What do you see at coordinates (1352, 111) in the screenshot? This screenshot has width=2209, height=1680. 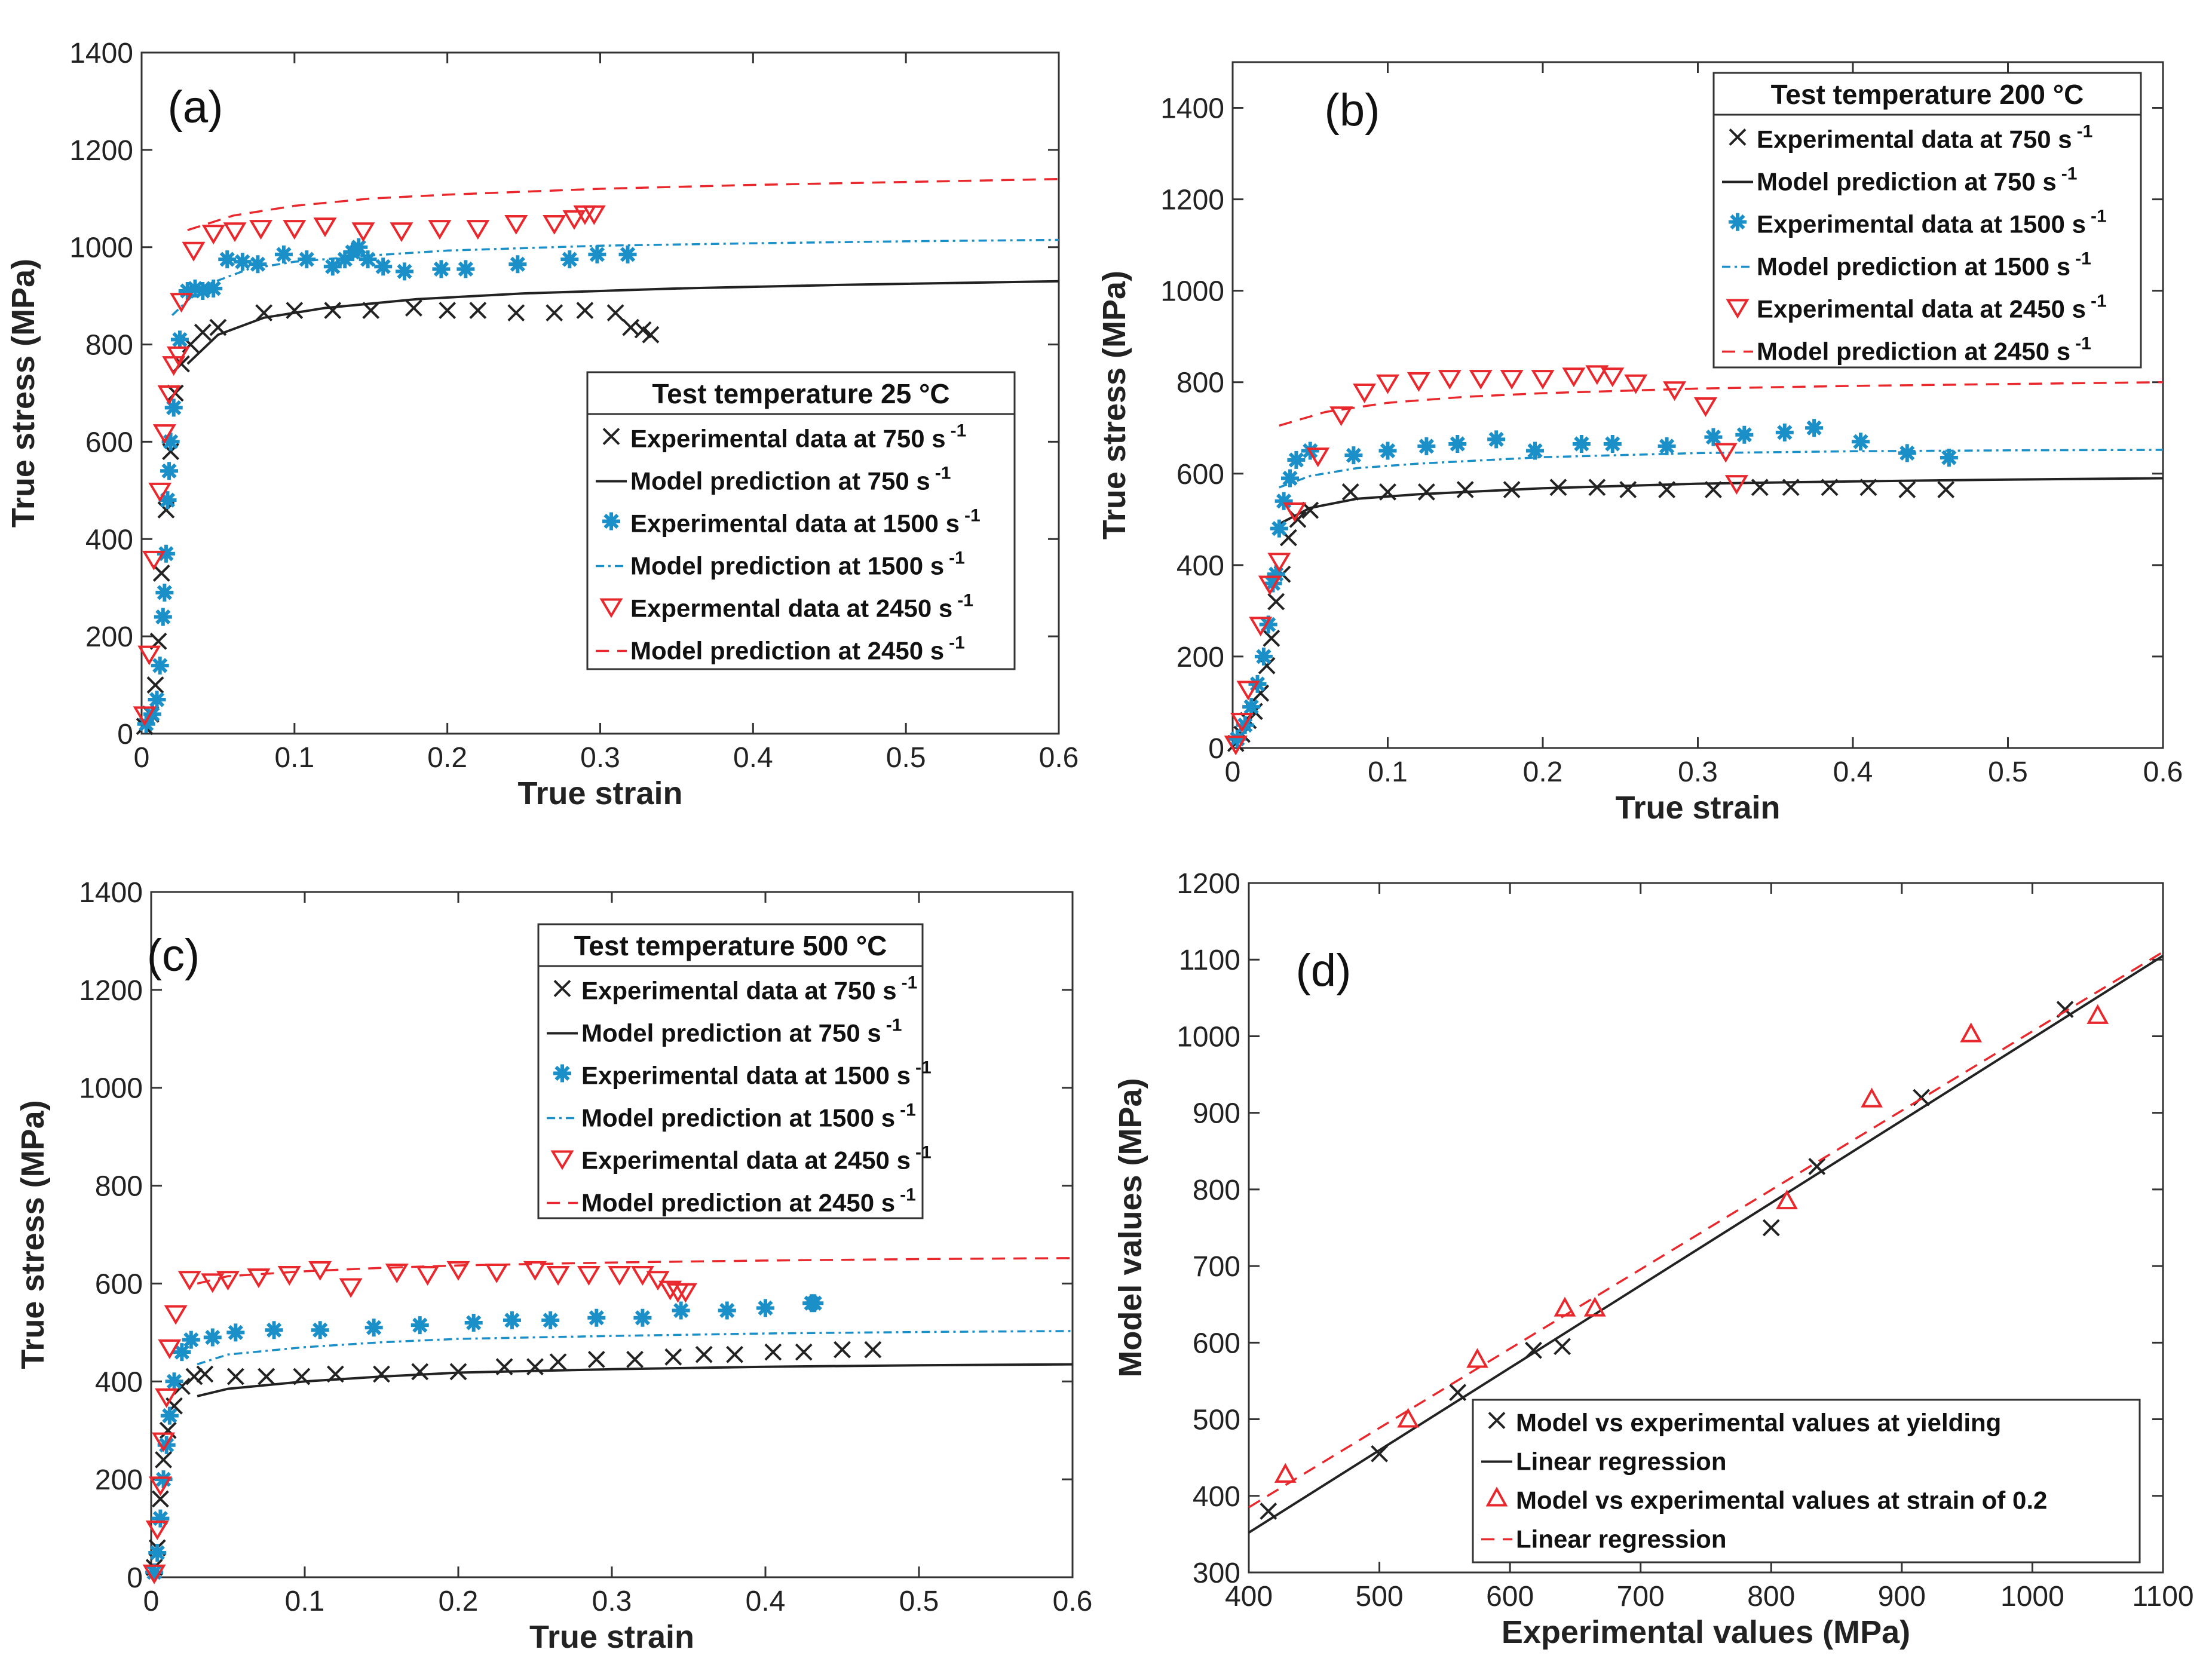 I see `panel-label: (b)` at bounding box center [1352, 111].